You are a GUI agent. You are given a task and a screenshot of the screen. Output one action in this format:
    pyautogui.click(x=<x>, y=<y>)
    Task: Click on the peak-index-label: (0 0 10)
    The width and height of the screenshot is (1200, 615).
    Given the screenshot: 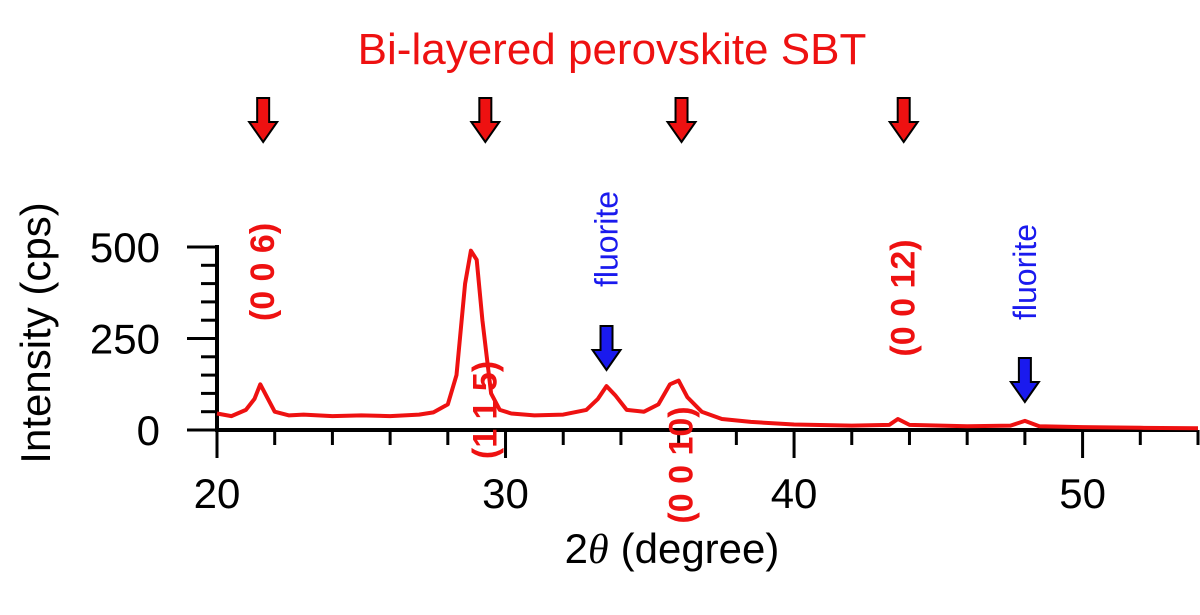 What is the action you would take?
    pyautogui.click(x=682, y=464)
    